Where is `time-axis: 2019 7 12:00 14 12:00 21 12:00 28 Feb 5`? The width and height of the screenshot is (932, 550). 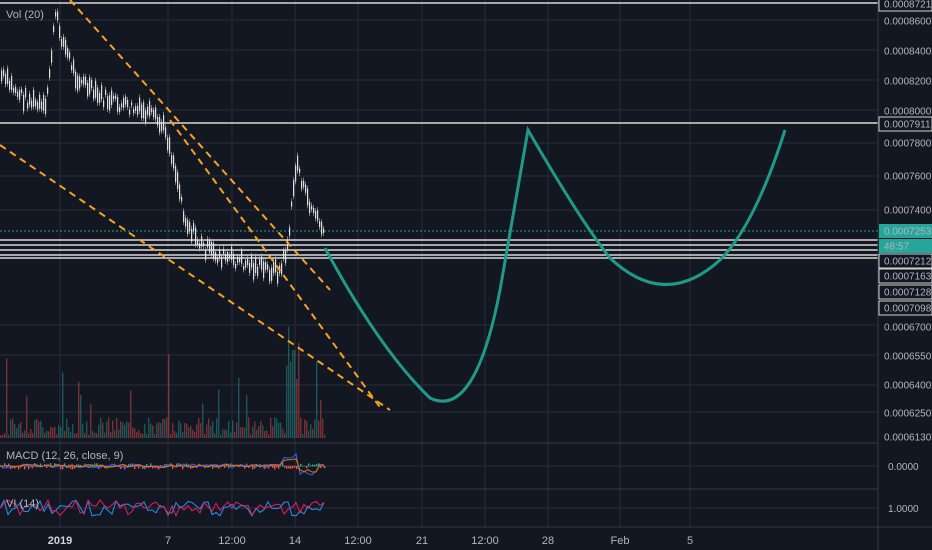 time-axis: 2019 7 12:00 14 12:00 21 12:00 28 Feb 5 is located at coordinates (370, 541).